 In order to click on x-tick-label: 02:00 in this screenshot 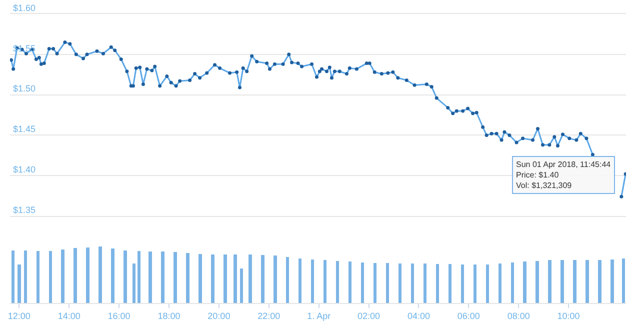, I will do `click(369, 315)`.